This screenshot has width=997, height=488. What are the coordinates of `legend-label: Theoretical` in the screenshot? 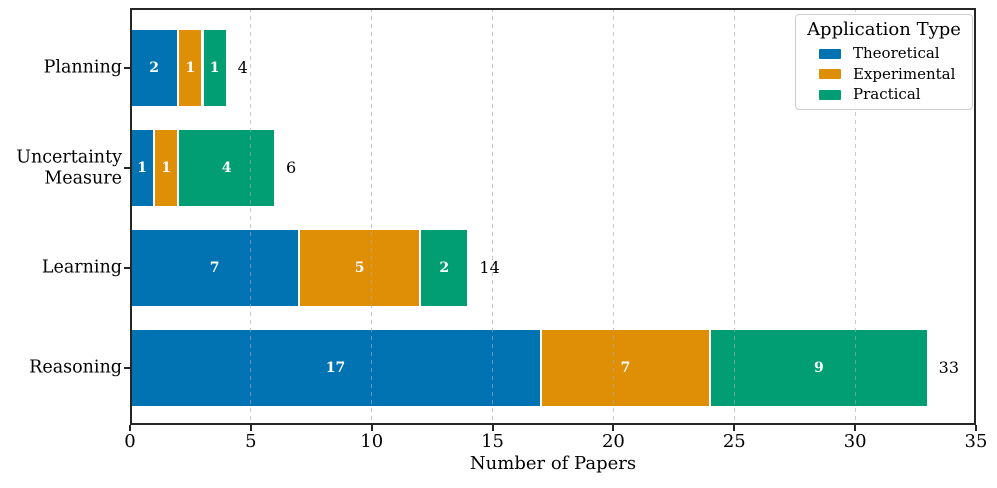 It's located at (896, 53).